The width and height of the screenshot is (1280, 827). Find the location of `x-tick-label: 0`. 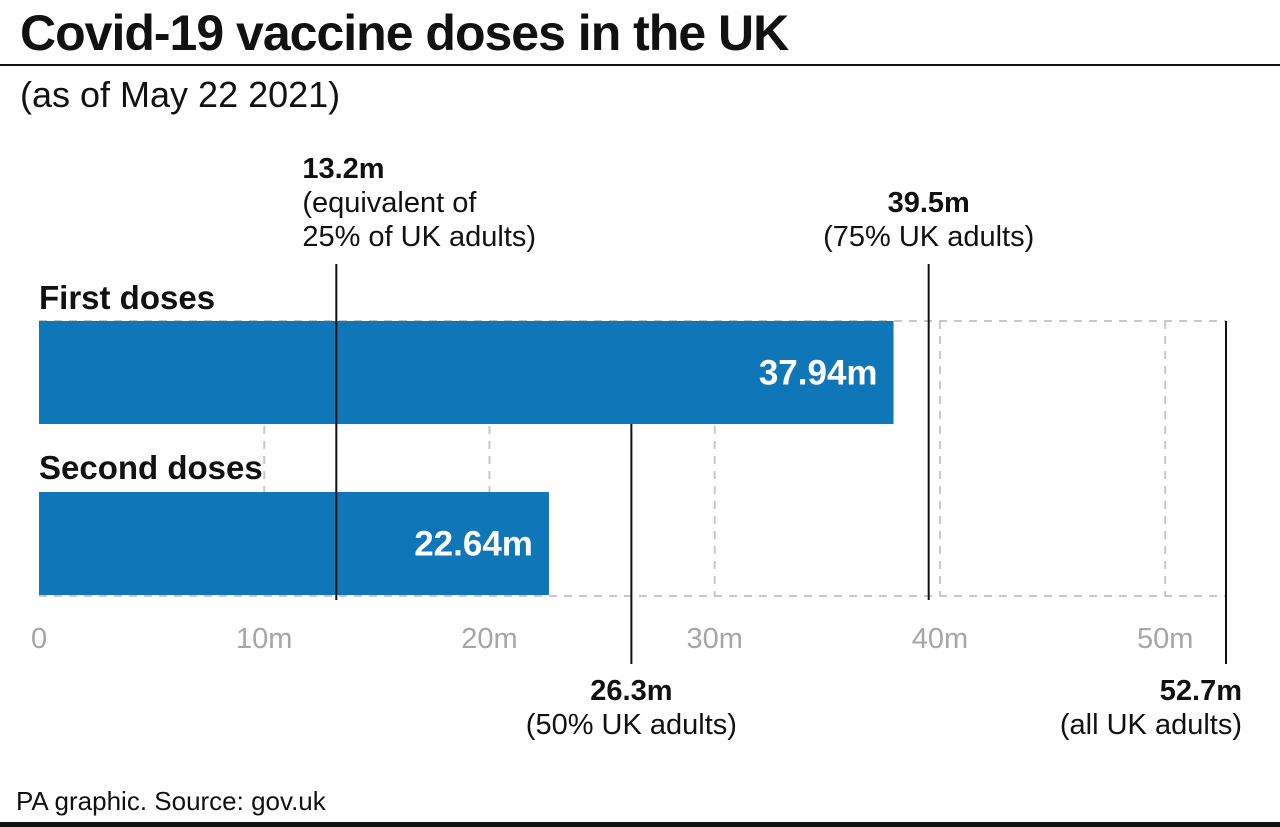

x-tick-label: 0 is located at coordinates (39, 639).